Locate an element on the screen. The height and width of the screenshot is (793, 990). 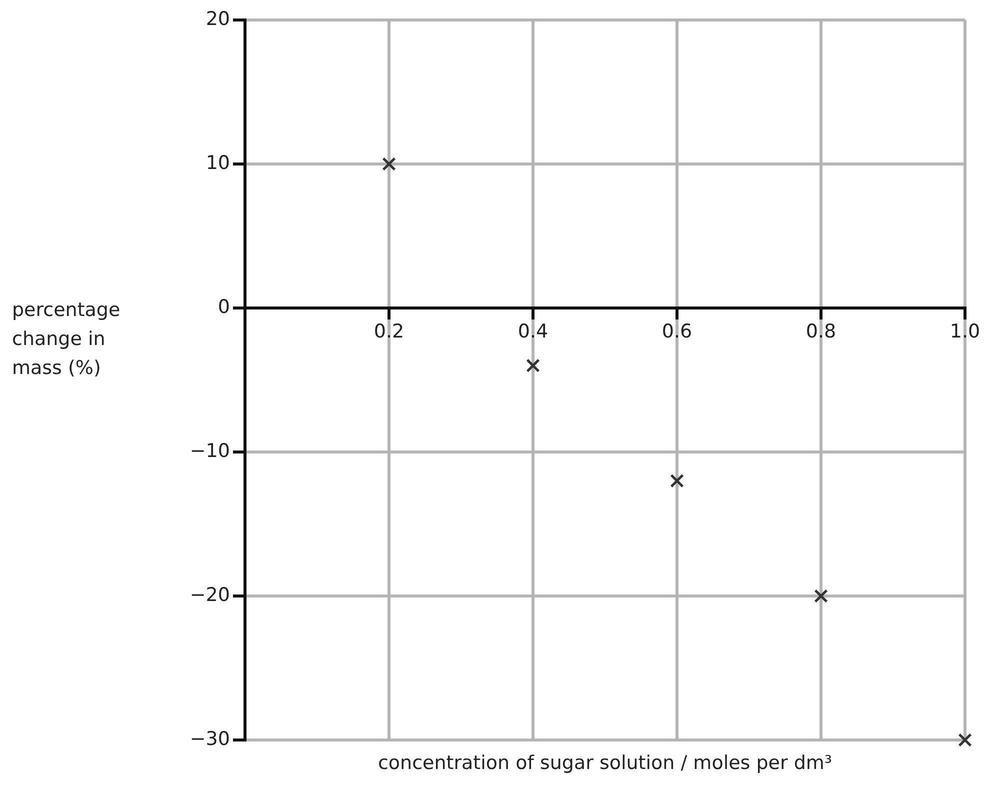
x-tick-label: 0.6 is located at coordinates (677, 331).